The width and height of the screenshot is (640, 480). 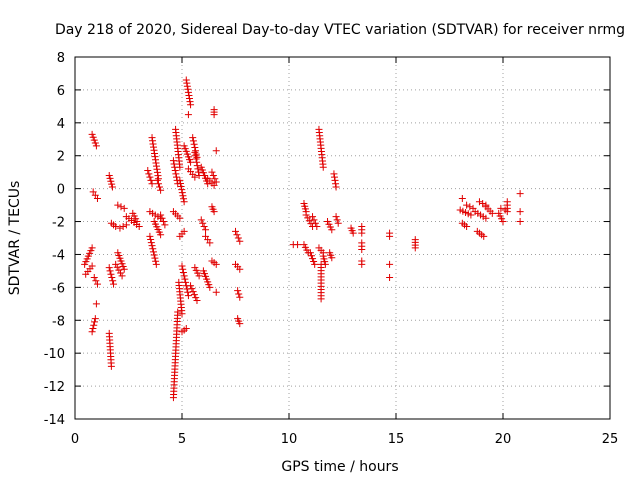 What do you see at coordinates (61, 157) in the screenshot?
I see `y-tick-label: 2` at bounding box center [61, 157].